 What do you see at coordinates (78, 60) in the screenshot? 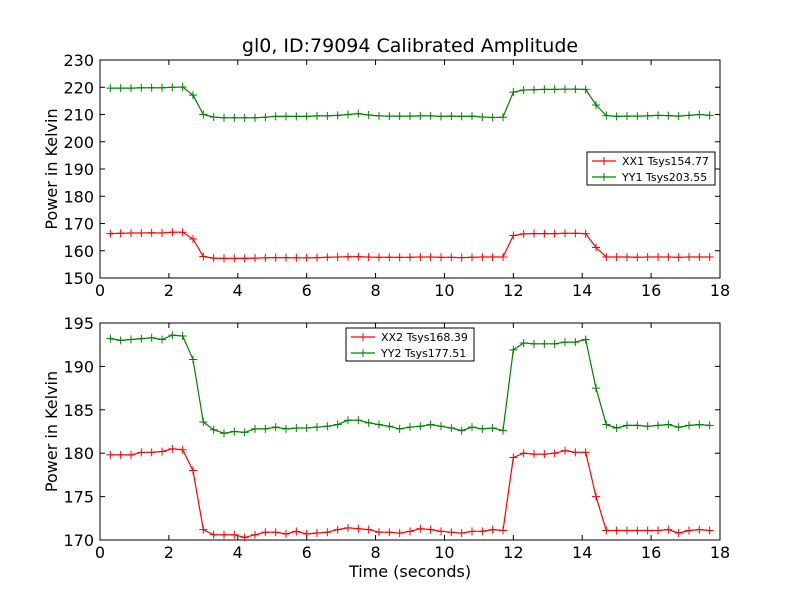
I see `y-tick-label: 230` at bounding box center [78, 60].